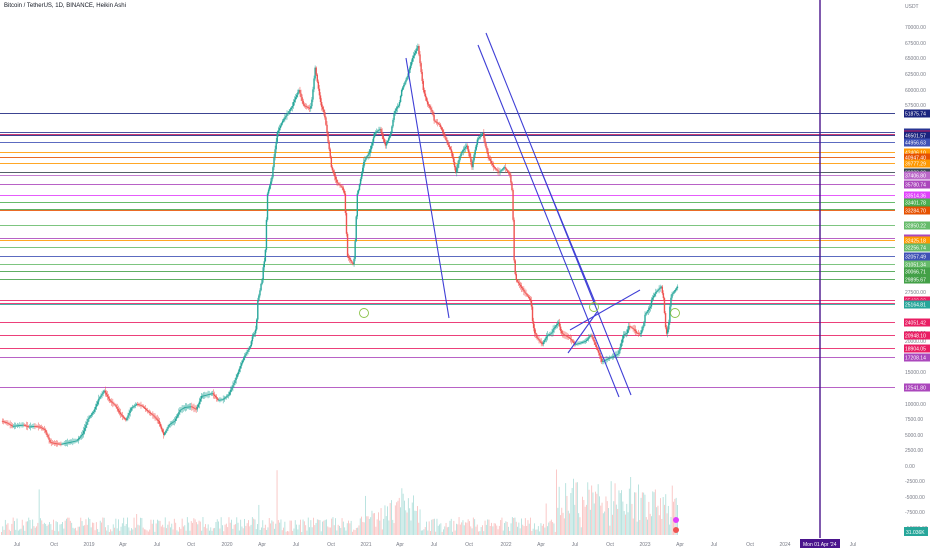  I want to click on volume-badge: 31.036K, so click(916, 531).